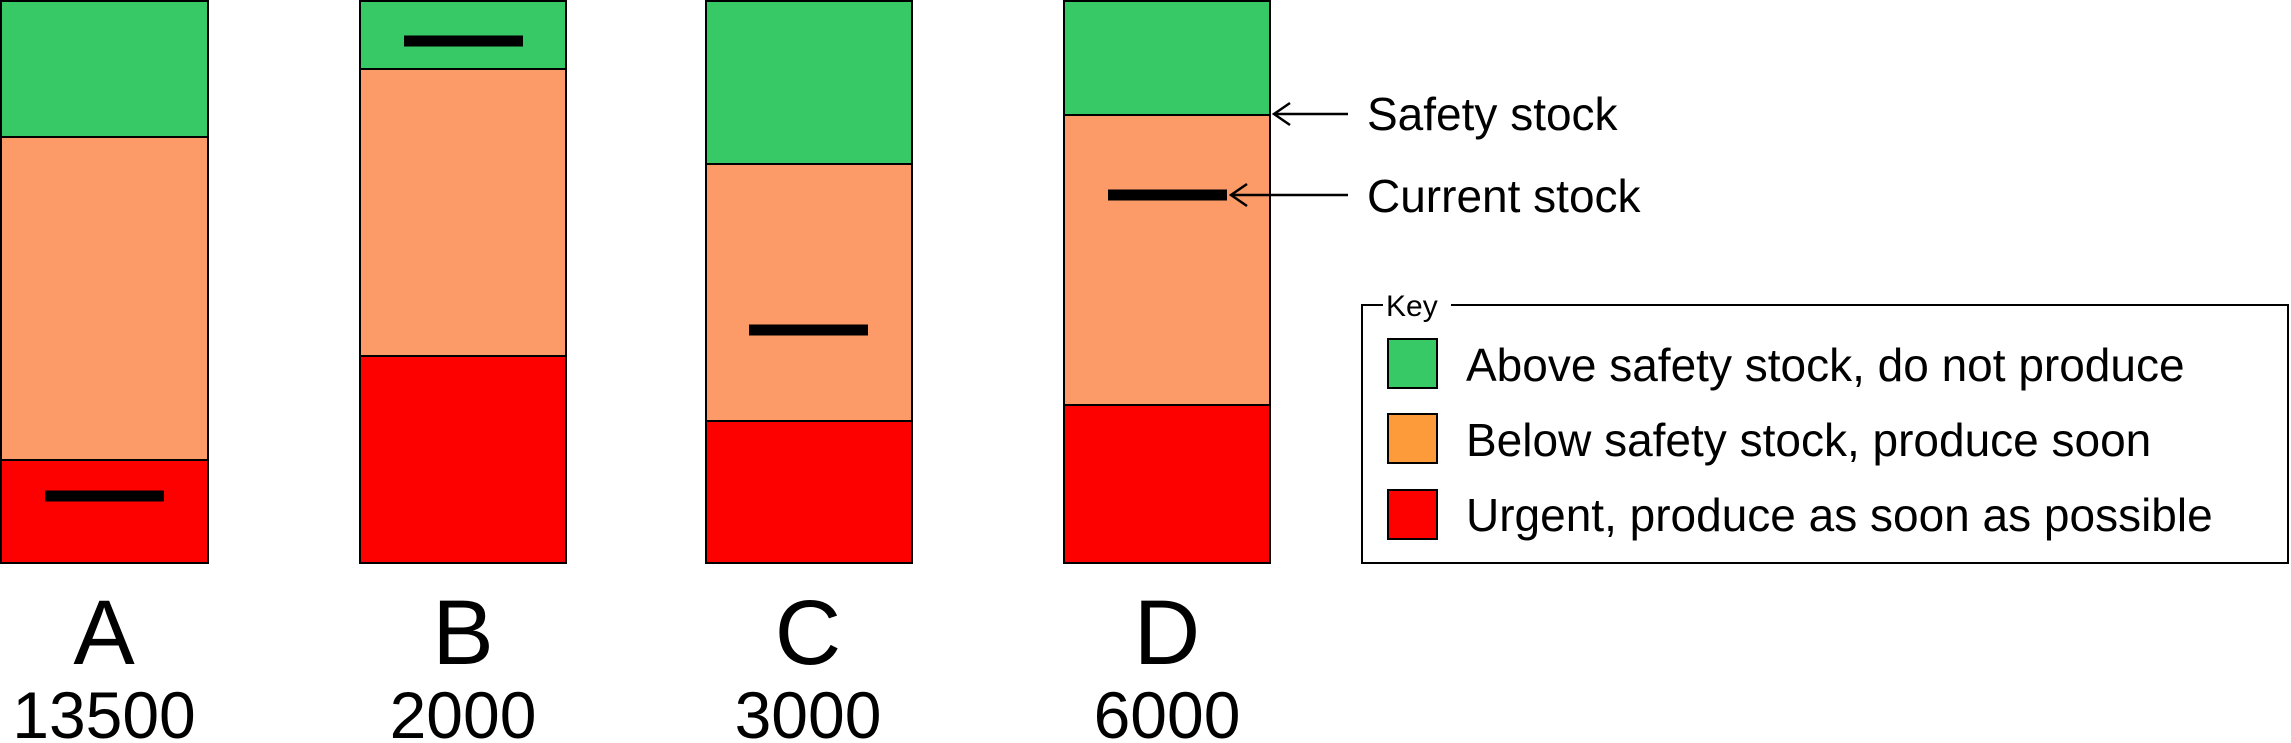 This screenshot has height=743, width=2291. I want to click on bar-d-label: D, so click(1167, 633).